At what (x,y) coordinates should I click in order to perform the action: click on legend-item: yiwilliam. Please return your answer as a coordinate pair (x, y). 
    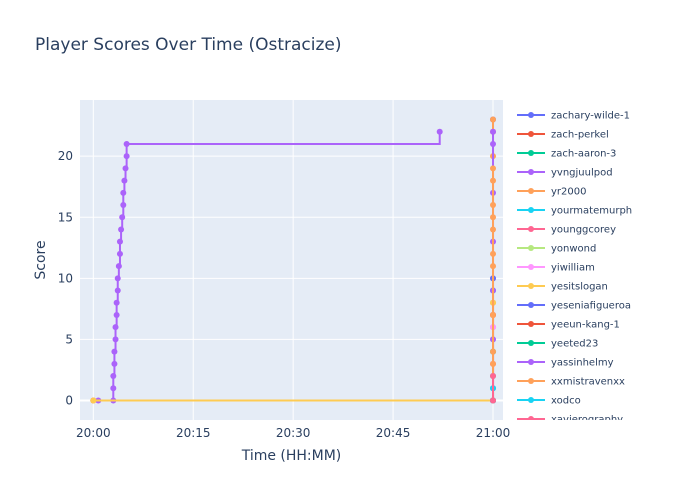
    Looking at the image, I should click on (556, 268).